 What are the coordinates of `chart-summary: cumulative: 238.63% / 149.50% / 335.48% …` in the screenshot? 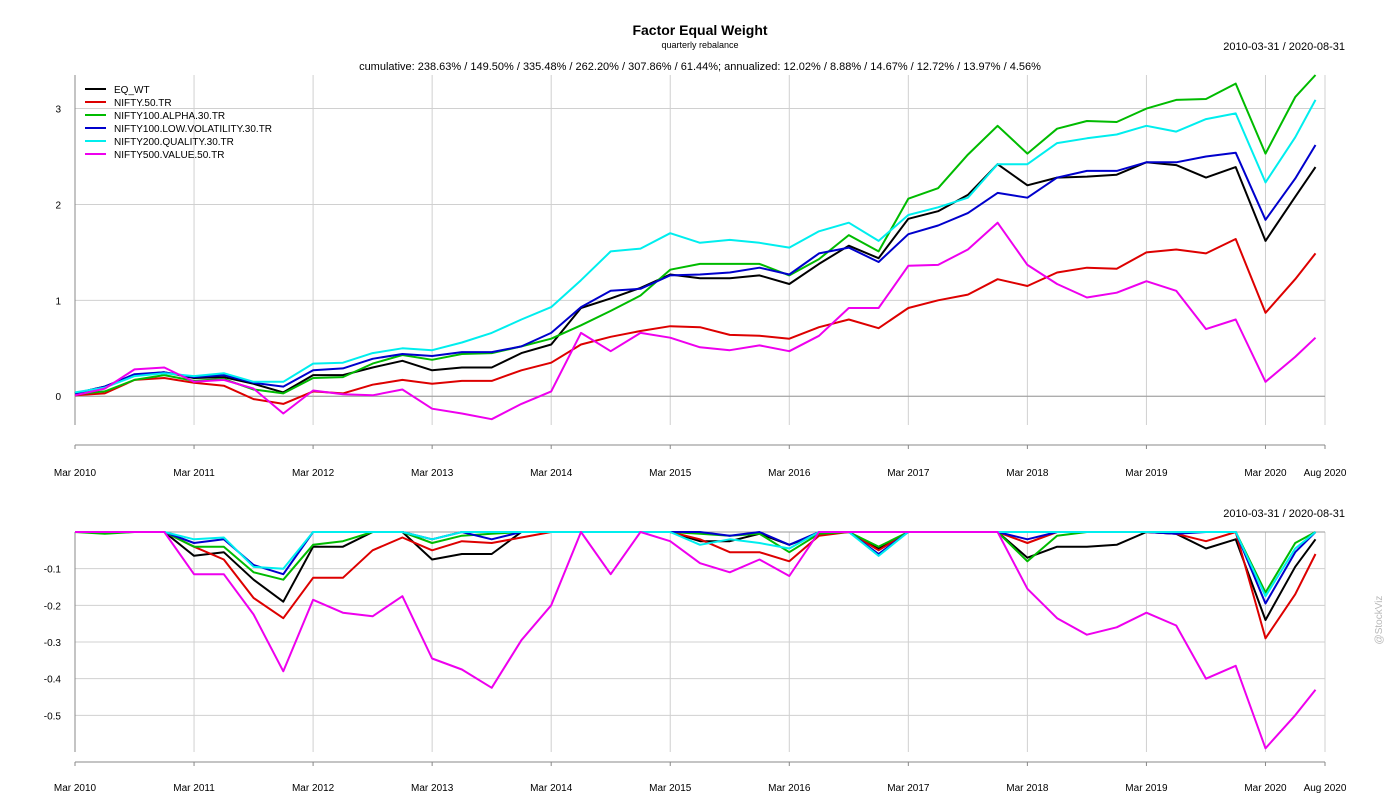 It's located at (700, 67).